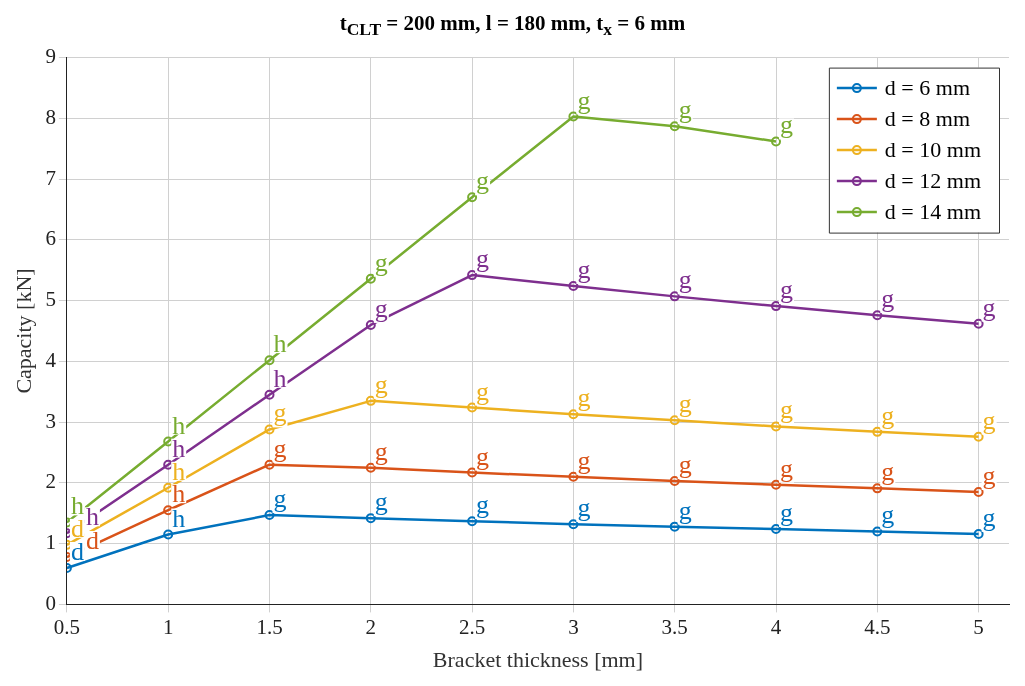 This screenshot has height=686, width=1025. What do you see at coordinates (538, 659) in the screenshot?
I see `x-axis-title: Bracket thickness [mm]` at bounding box center [538, 659].